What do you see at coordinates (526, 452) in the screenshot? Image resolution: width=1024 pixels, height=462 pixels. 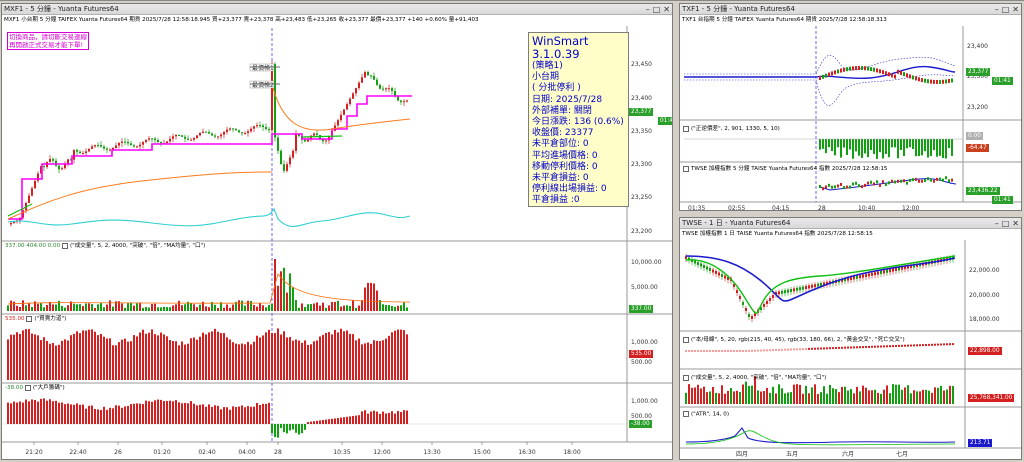 I see `x-axis-label: 16:30` at bounding box center [526, 452].